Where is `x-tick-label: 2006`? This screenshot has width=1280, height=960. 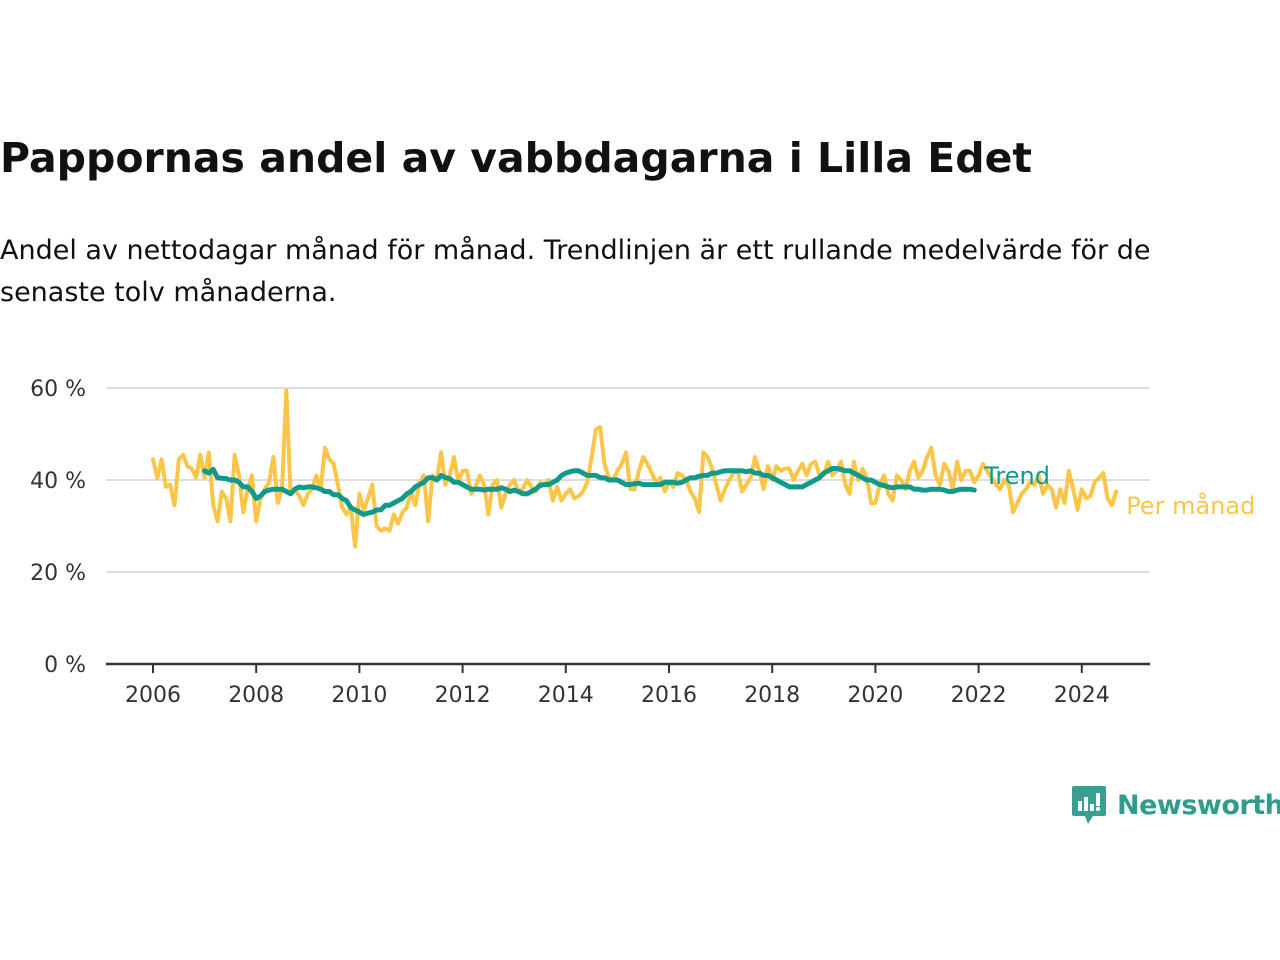
x-tick-label: 2006 is located at coordinates (153, 695).